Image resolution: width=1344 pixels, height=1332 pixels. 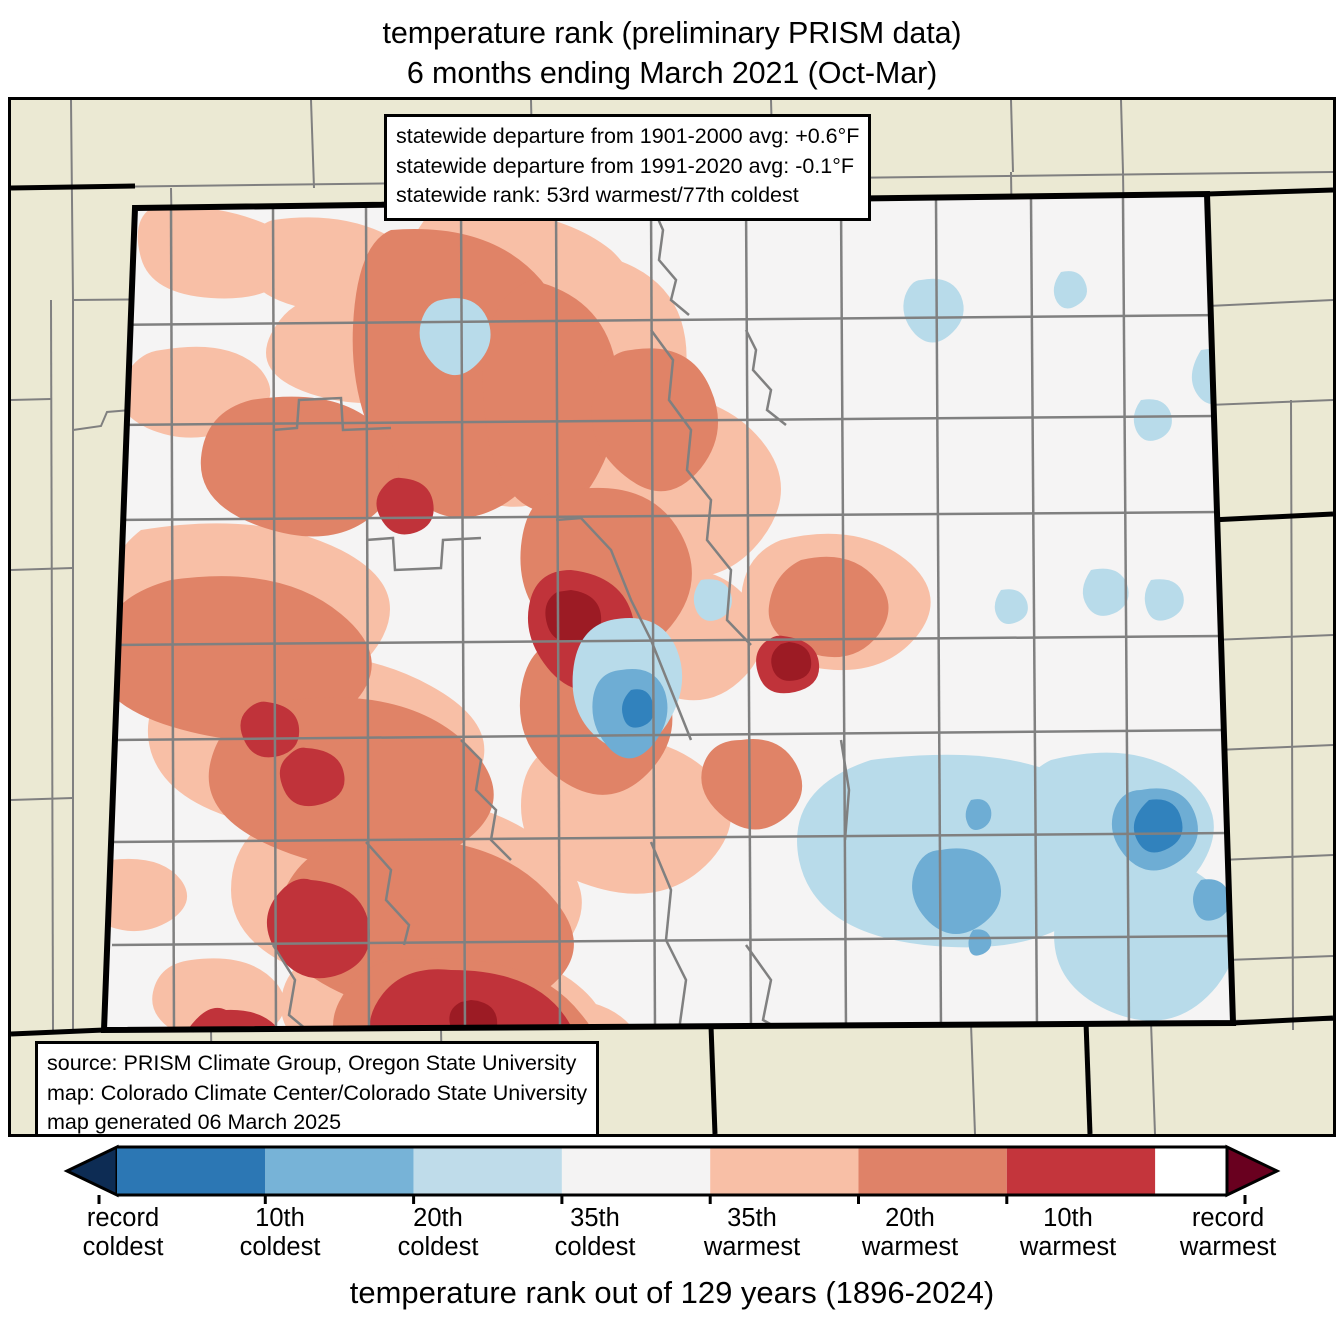 I want to click on colorbar-label-1: 10th coldest, so click(x=280, y=1233).